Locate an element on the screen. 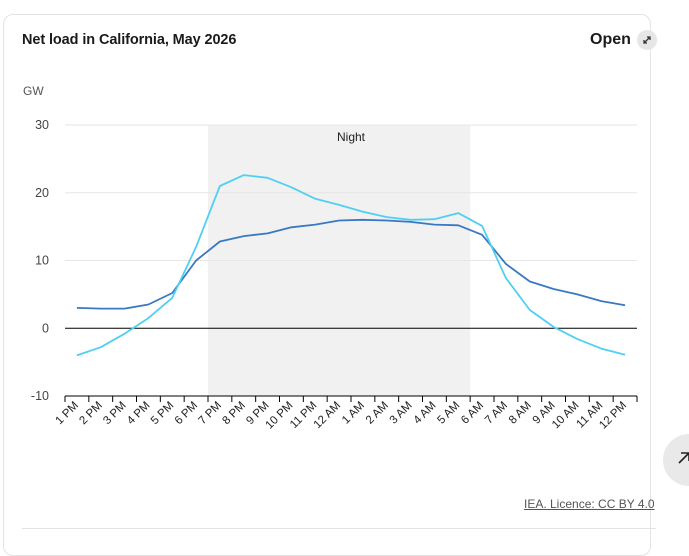  x-tick-label: 4 PM is located at coordinates (138, 413).